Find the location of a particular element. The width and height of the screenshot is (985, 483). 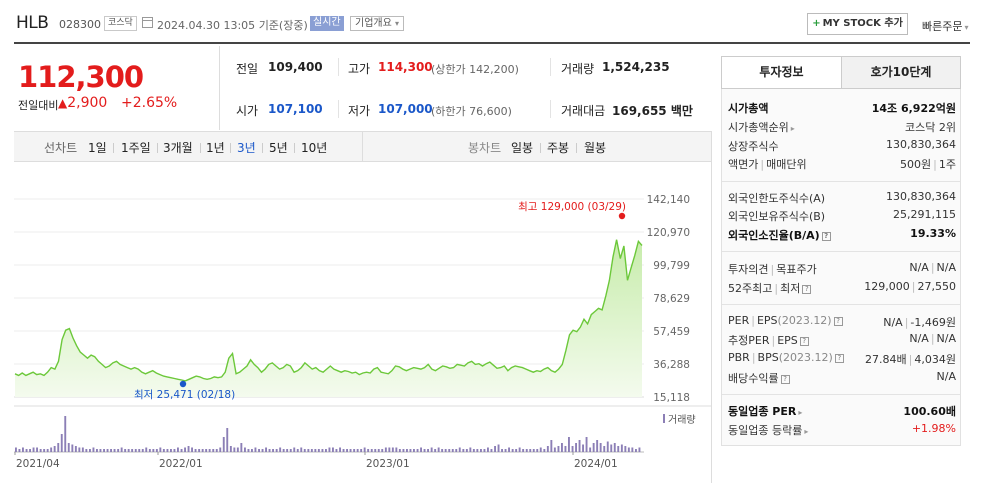

period-3y: 3년 is located at coordinates (246, 148).